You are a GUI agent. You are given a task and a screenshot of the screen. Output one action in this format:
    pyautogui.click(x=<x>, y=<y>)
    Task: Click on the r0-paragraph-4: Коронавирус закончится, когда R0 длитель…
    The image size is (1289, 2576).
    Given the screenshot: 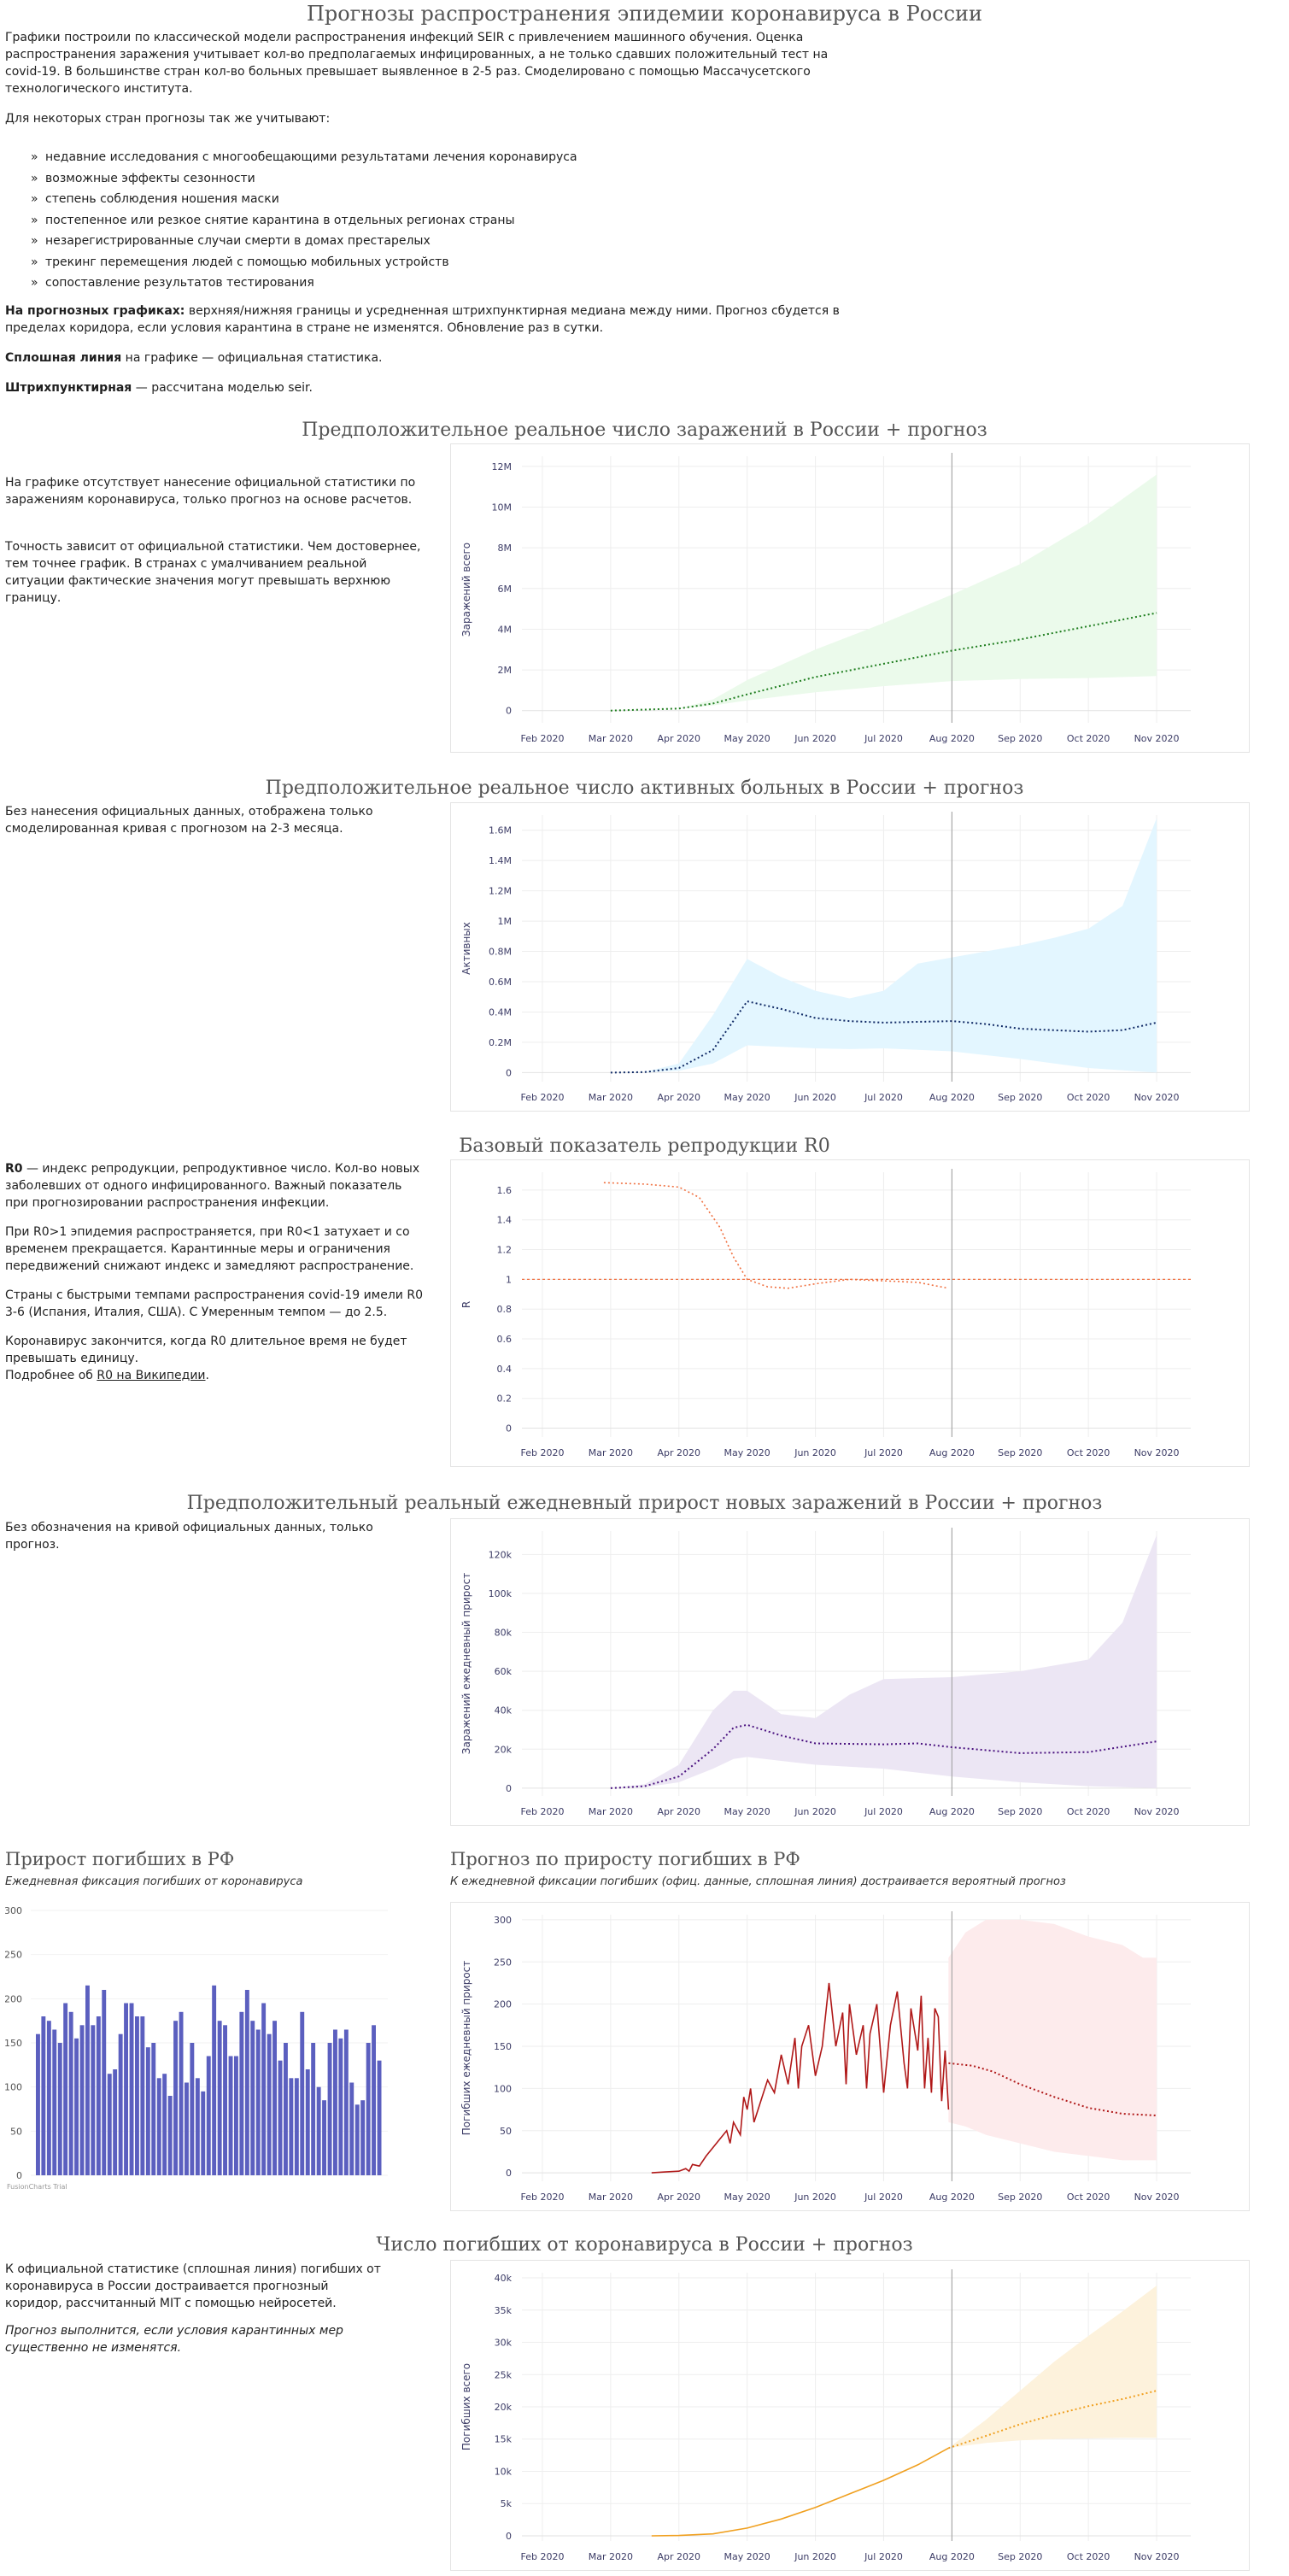 What is the action you would take?
    pyautogui.click(x=216, y=1358)
    